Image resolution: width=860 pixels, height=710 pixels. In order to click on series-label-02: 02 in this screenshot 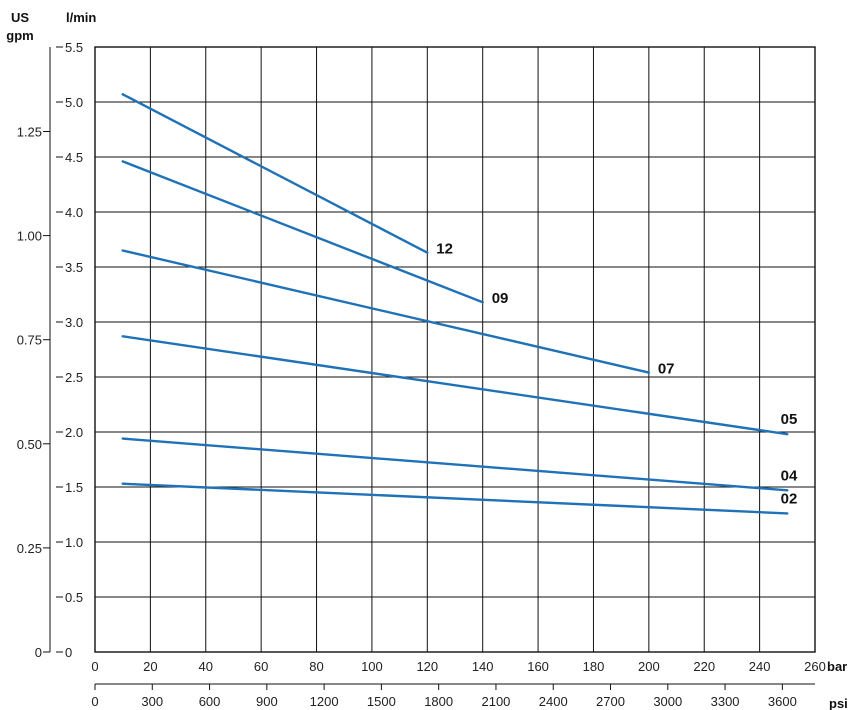, I will do `click(789, 498)`.